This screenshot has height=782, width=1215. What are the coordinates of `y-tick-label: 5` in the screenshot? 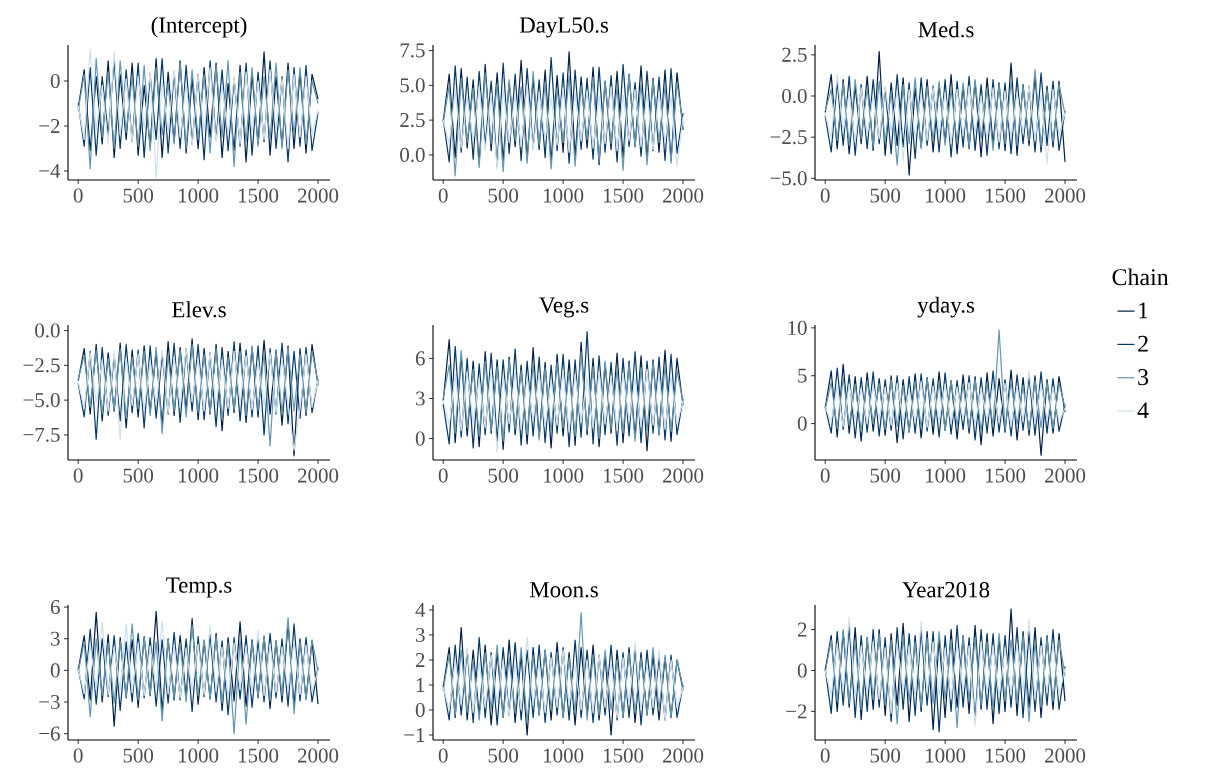 It's located at (802, 375).